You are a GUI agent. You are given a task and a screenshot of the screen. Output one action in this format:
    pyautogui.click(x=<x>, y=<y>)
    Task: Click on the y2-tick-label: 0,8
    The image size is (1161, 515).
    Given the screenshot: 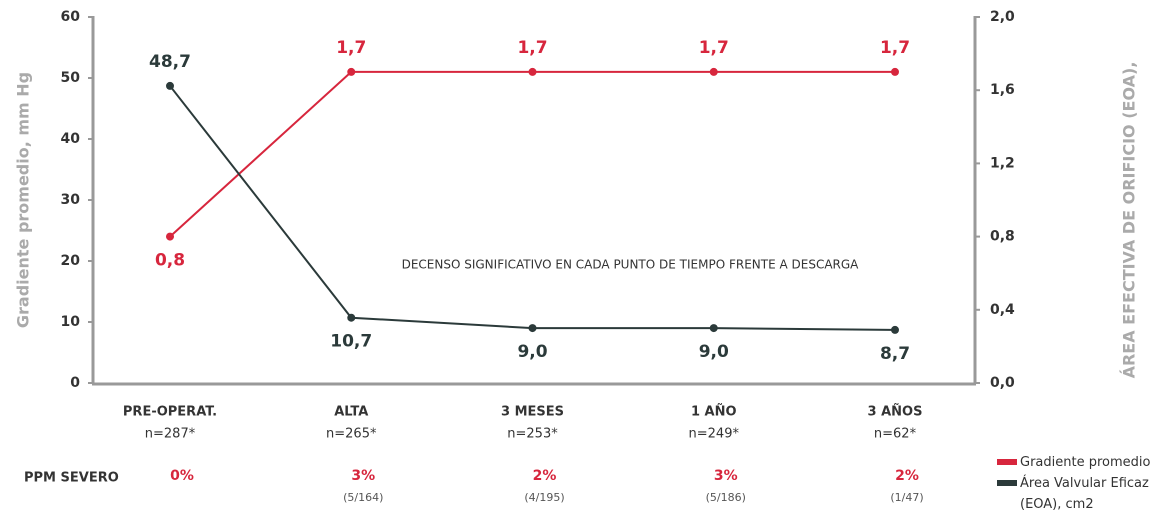 What is the action you would take?
    pyautogui.click(x=1002, y=237)
    